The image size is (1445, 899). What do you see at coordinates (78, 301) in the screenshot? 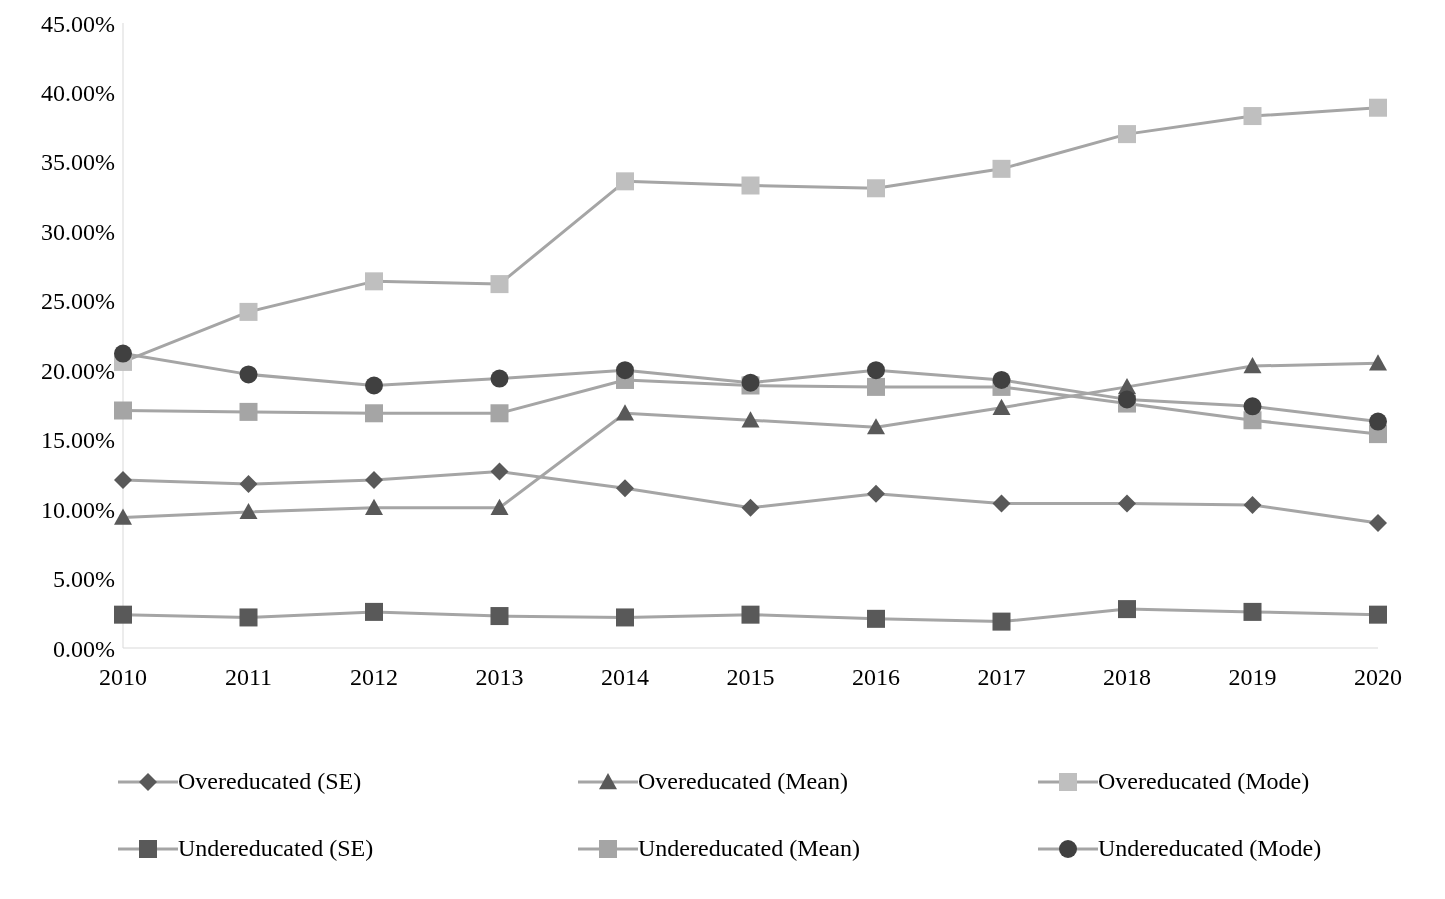
I see `y-tick-label: 25.00%` at bounding box center [78, 301].